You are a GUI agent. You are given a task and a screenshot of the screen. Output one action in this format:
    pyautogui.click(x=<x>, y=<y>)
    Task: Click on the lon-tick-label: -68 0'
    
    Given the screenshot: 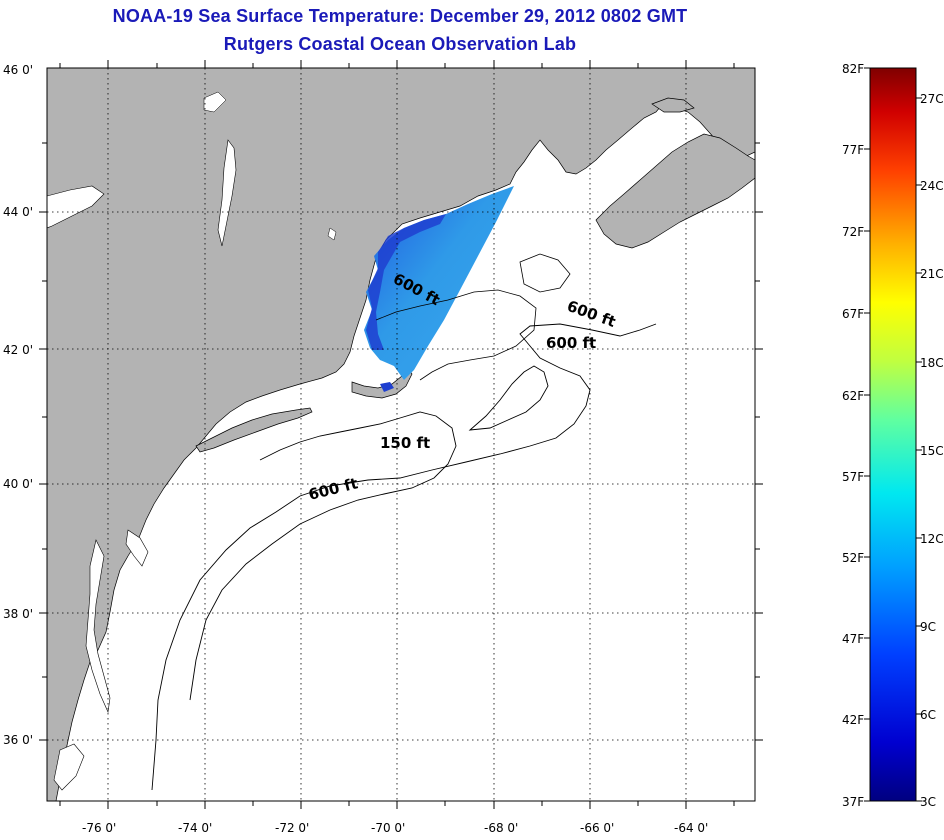 What is the action you would take?
    pyautogui.click(x=501, y=828)
    